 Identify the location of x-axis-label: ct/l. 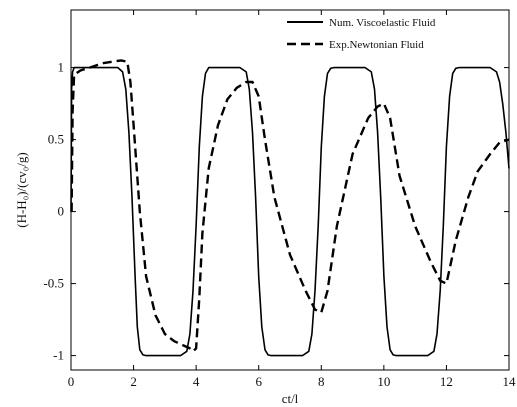
(290, 398).